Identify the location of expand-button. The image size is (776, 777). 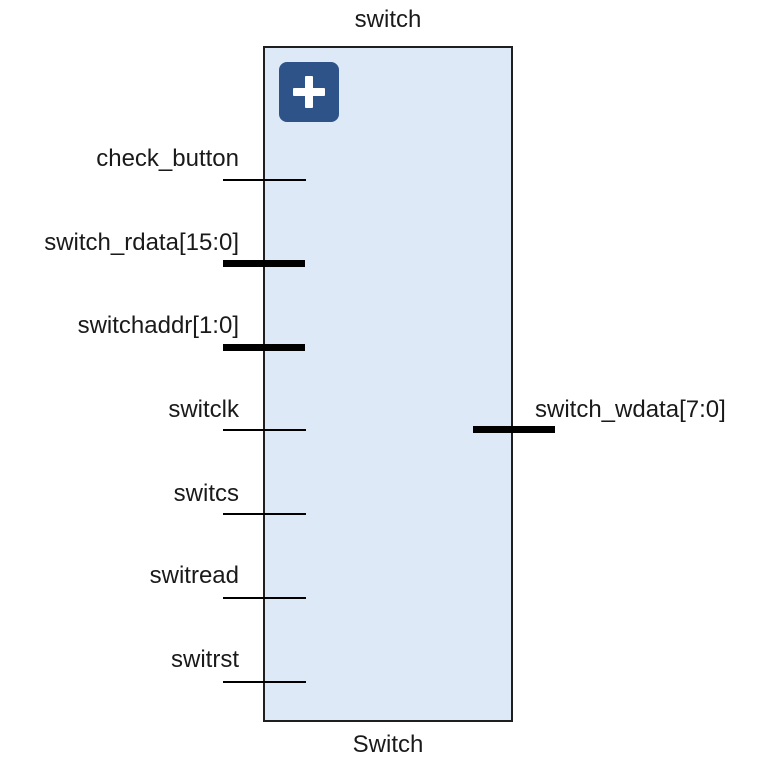
(309, 92).